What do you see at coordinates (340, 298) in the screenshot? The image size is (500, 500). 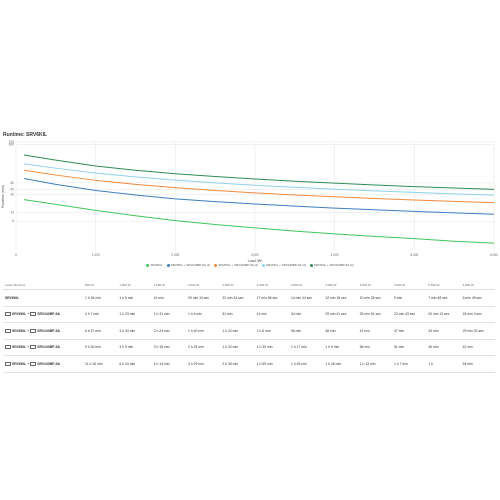 I see `runtime-cell: 12 min 18 sec` at bounding box center [340, 298].